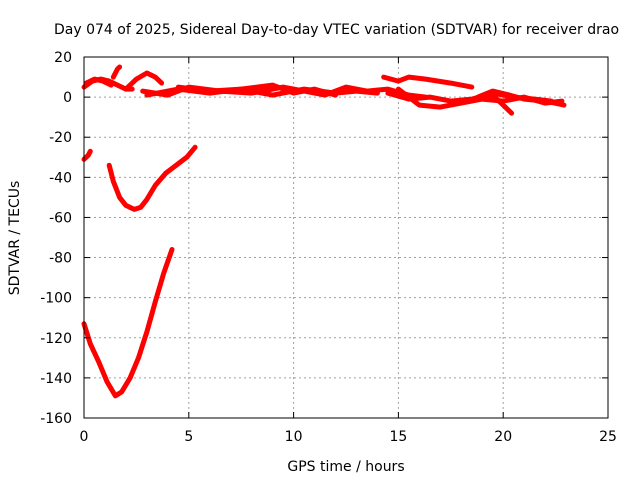 The image size is (640, 480). What do you see at coordinates (522, 100) in the screenshot?
I see `series-line-arc-o` at bounding box center [522, 100].